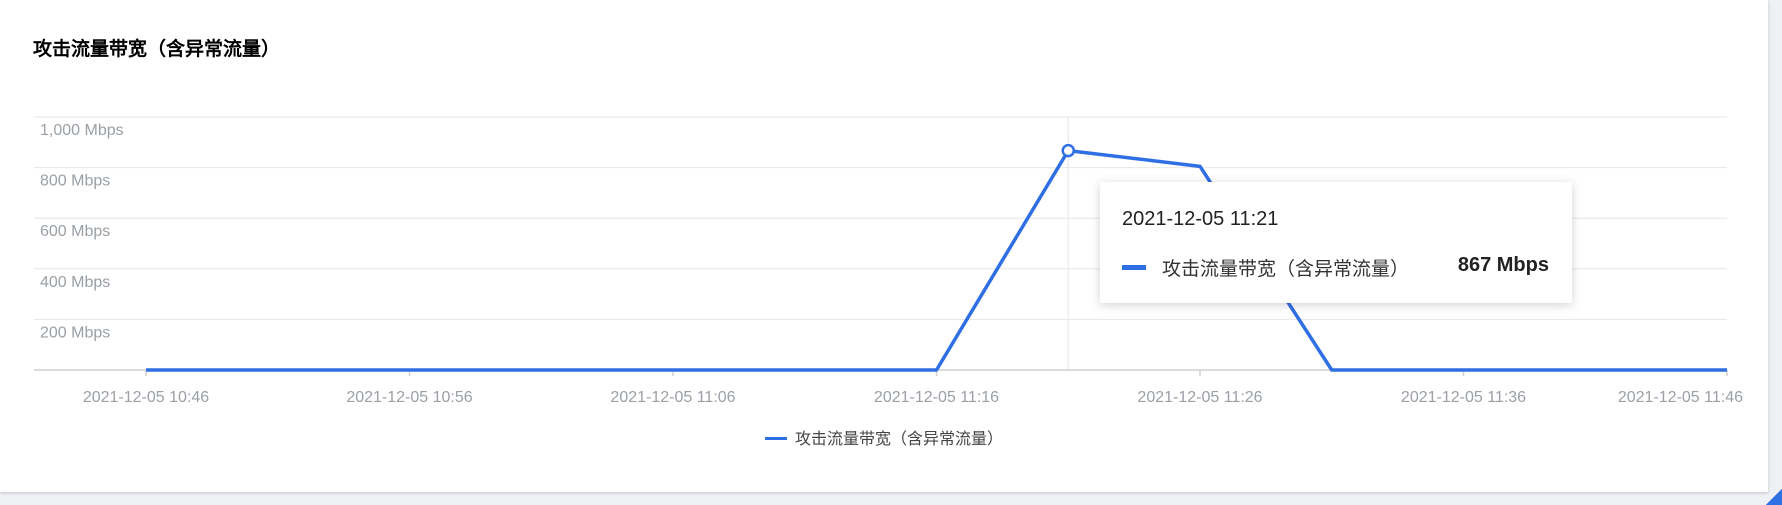 The height and width of the screenshot is (505, 1782). I want to click on x-tick-label: 2021-12-05 11:06, so click(672, 397).